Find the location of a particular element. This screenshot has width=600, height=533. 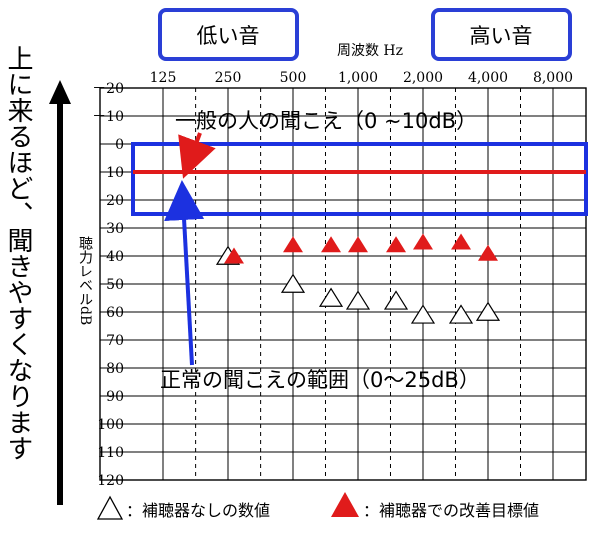

normal-range-rect is located at coordinates (359, 179).